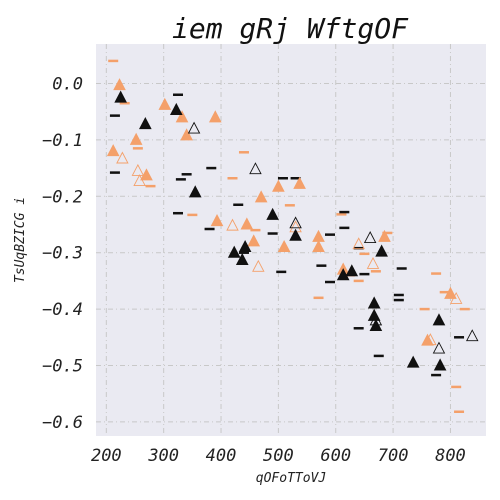 This screenshot has height=500, width=500. What do you see at coordinates (62, 141) in the screenshot?
I see `y-tick-label: −0.1` at bounding box center [62, 141].